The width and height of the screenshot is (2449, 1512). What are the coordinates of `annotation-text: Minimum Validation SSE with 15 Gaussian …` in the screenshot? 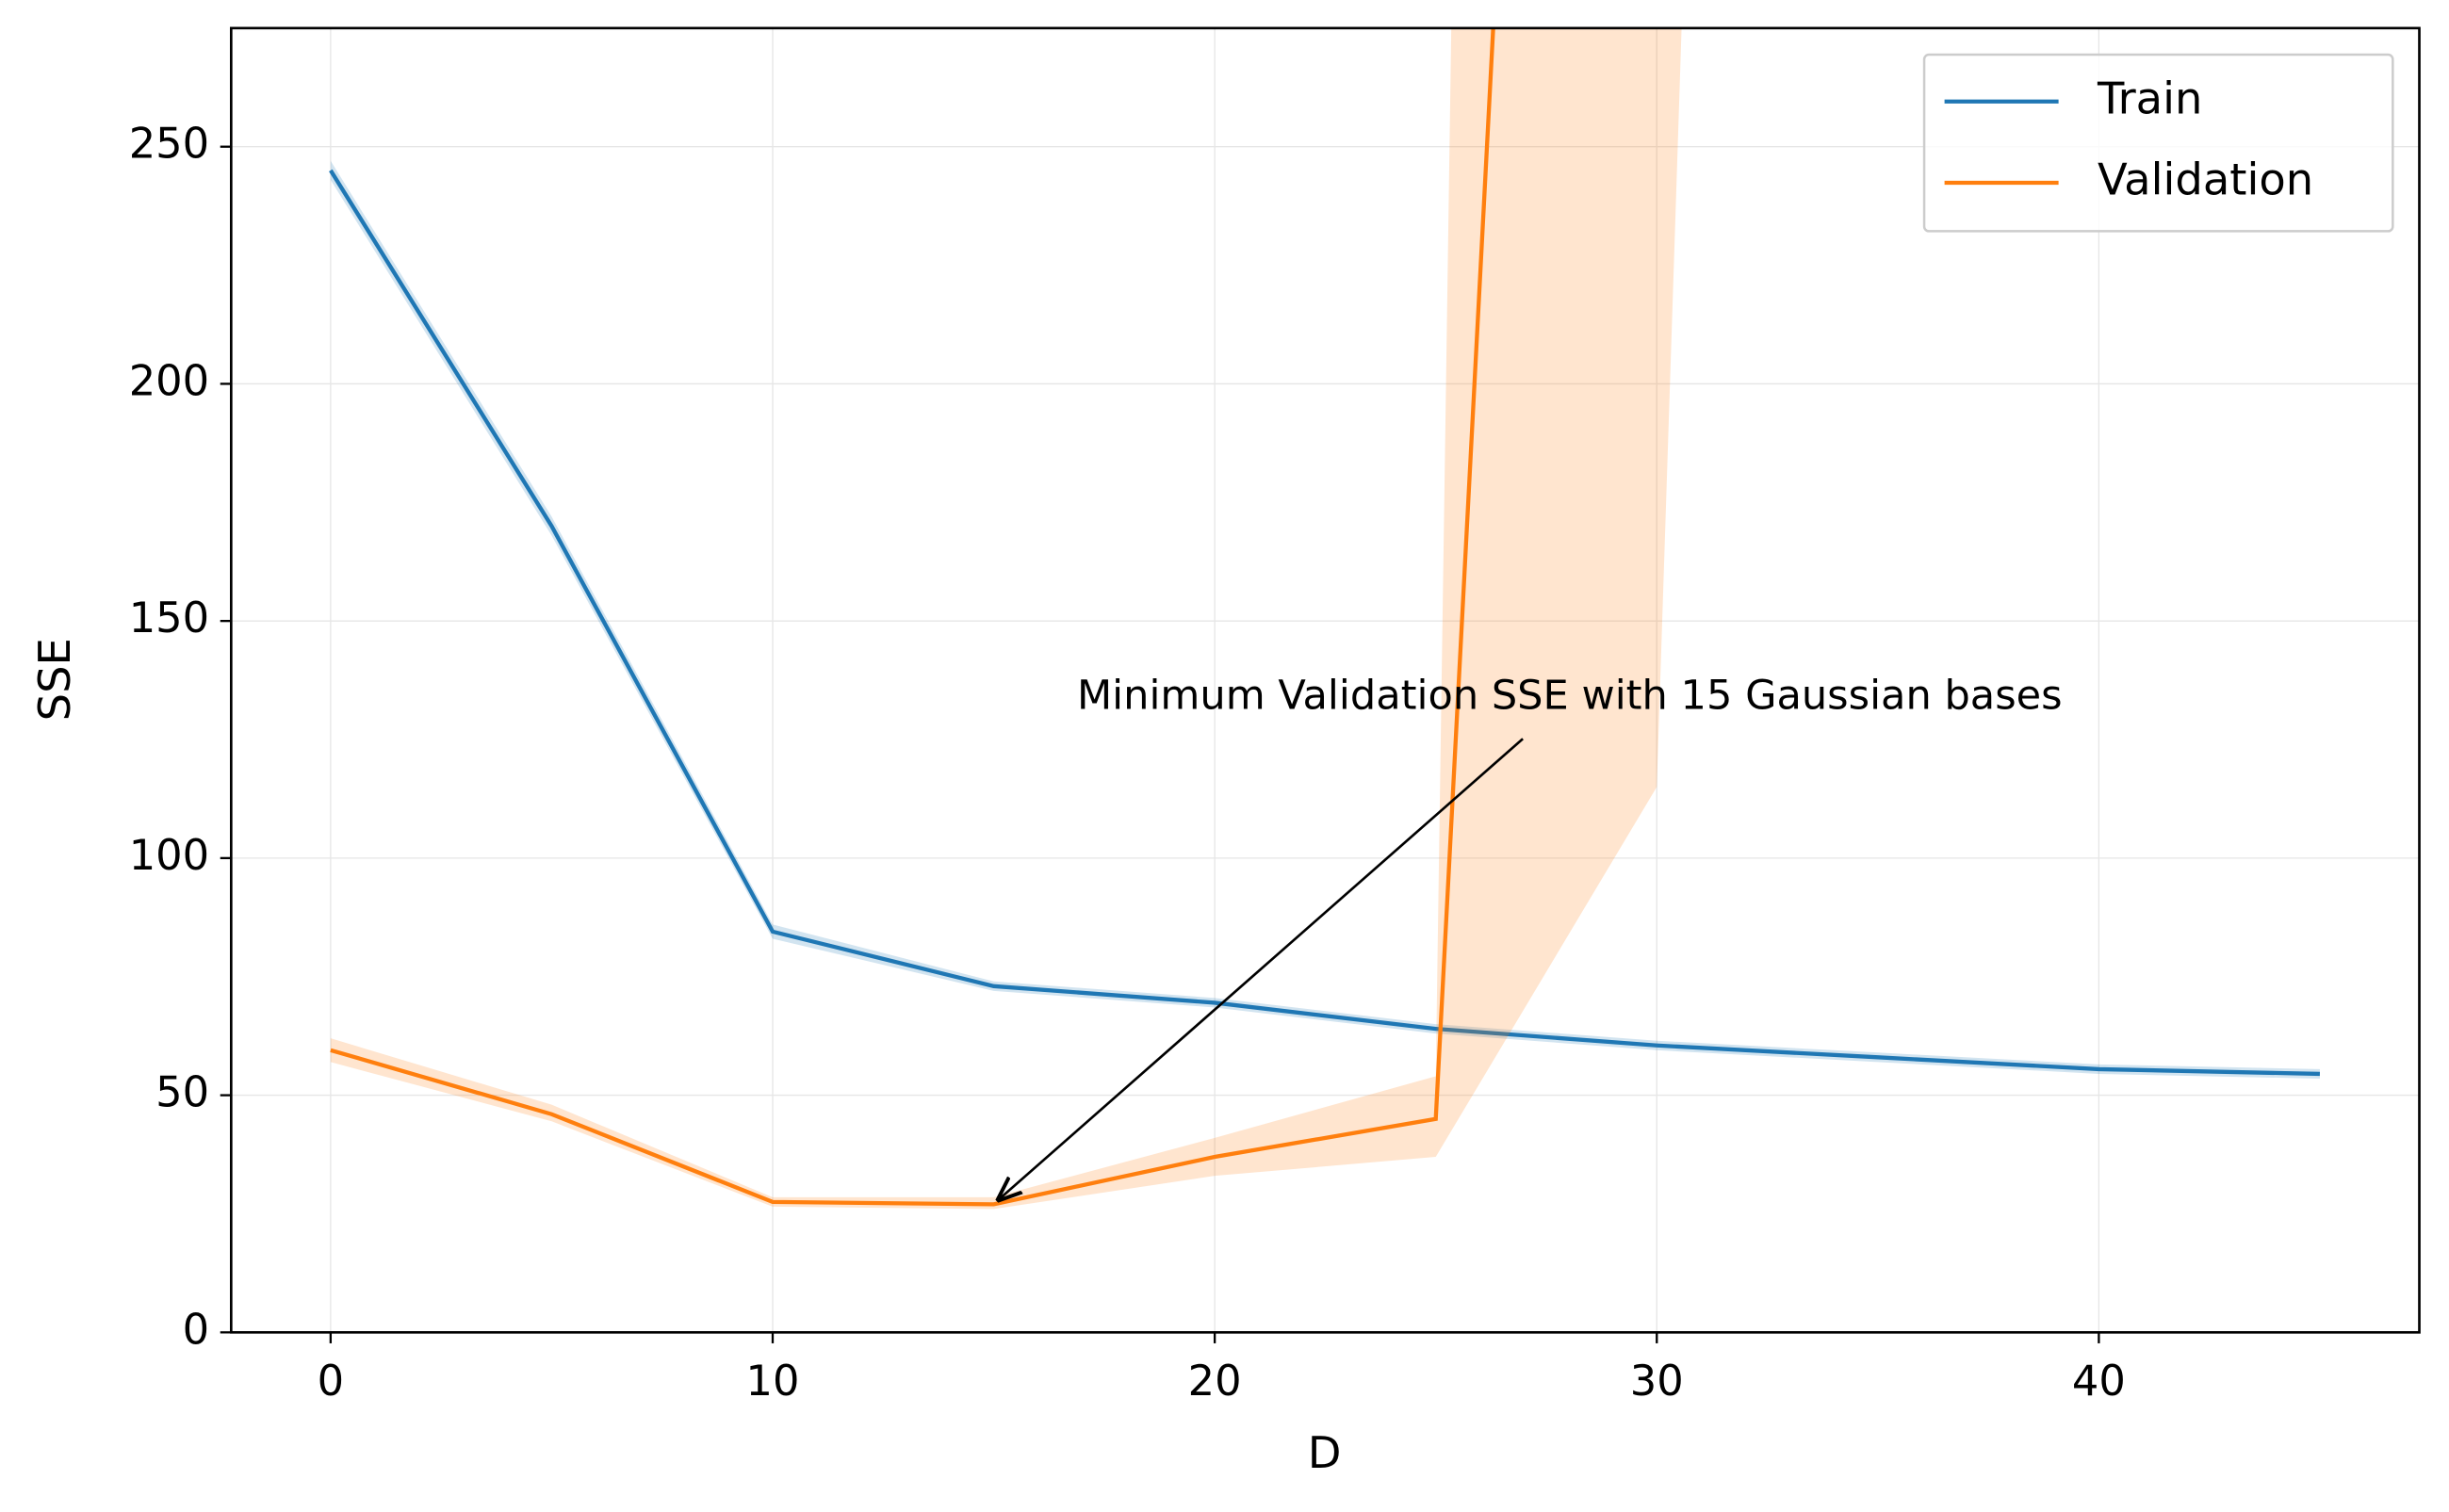 It's located at (1570, 696).